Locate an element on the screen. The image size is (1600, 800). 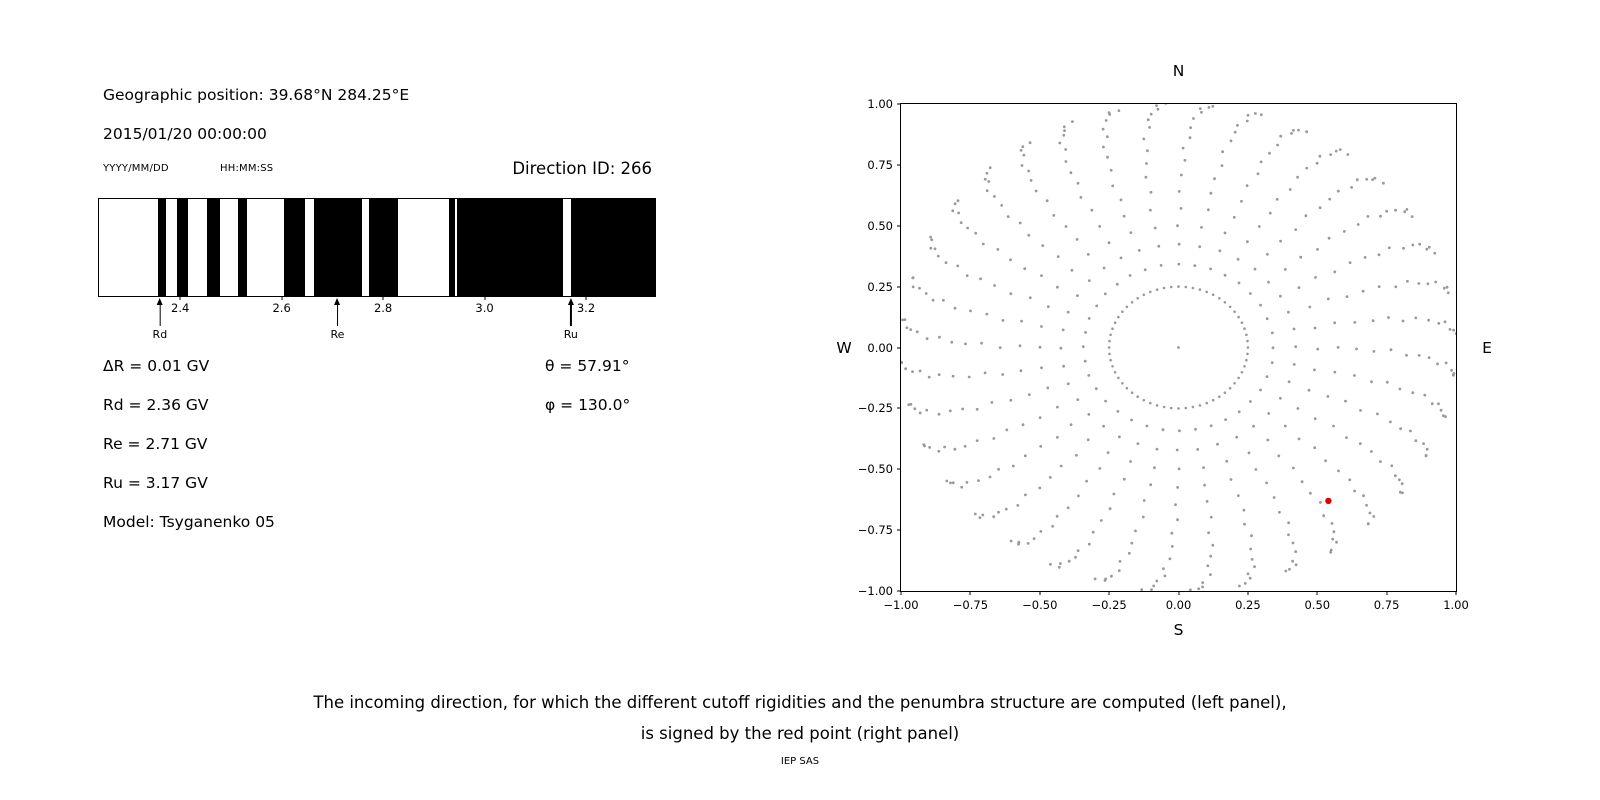
penumbra-bar-plot is located at coordinates (377, 247).